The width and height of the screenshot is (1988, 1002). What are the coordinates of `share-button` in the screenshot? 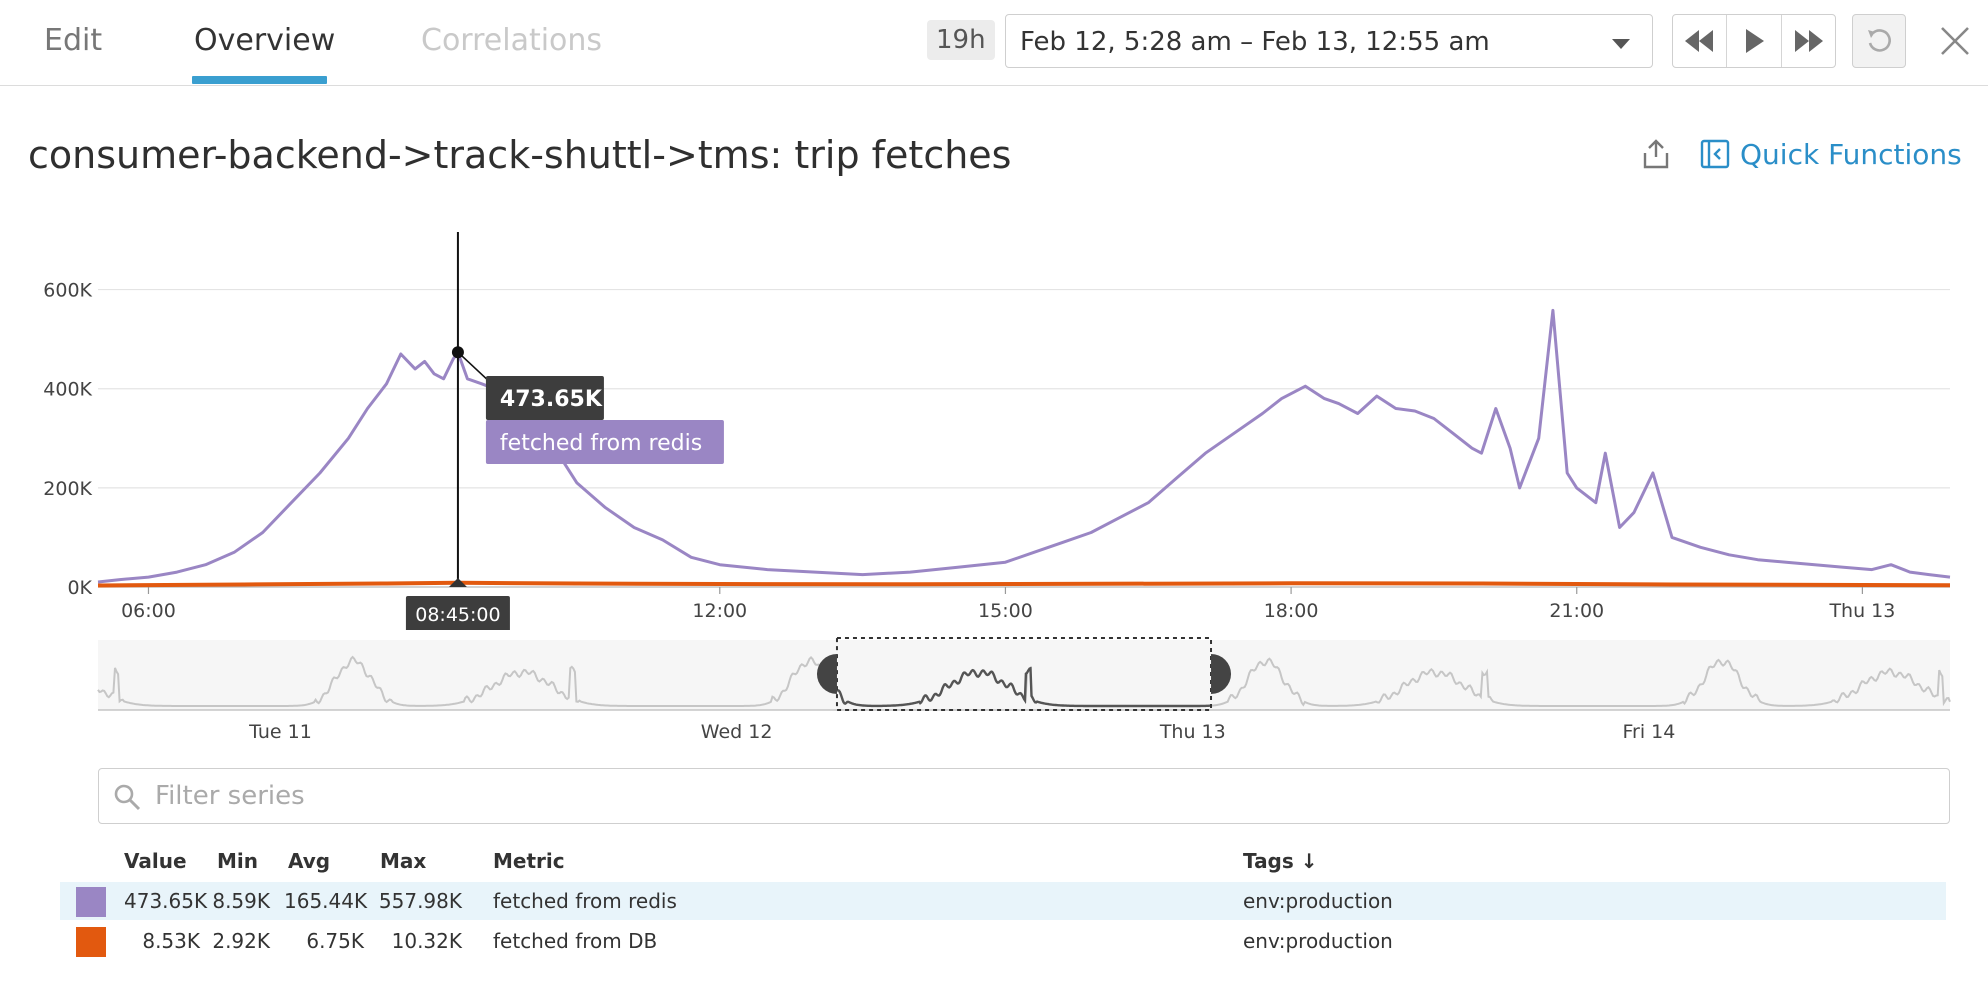 It's located at (1656, 154).